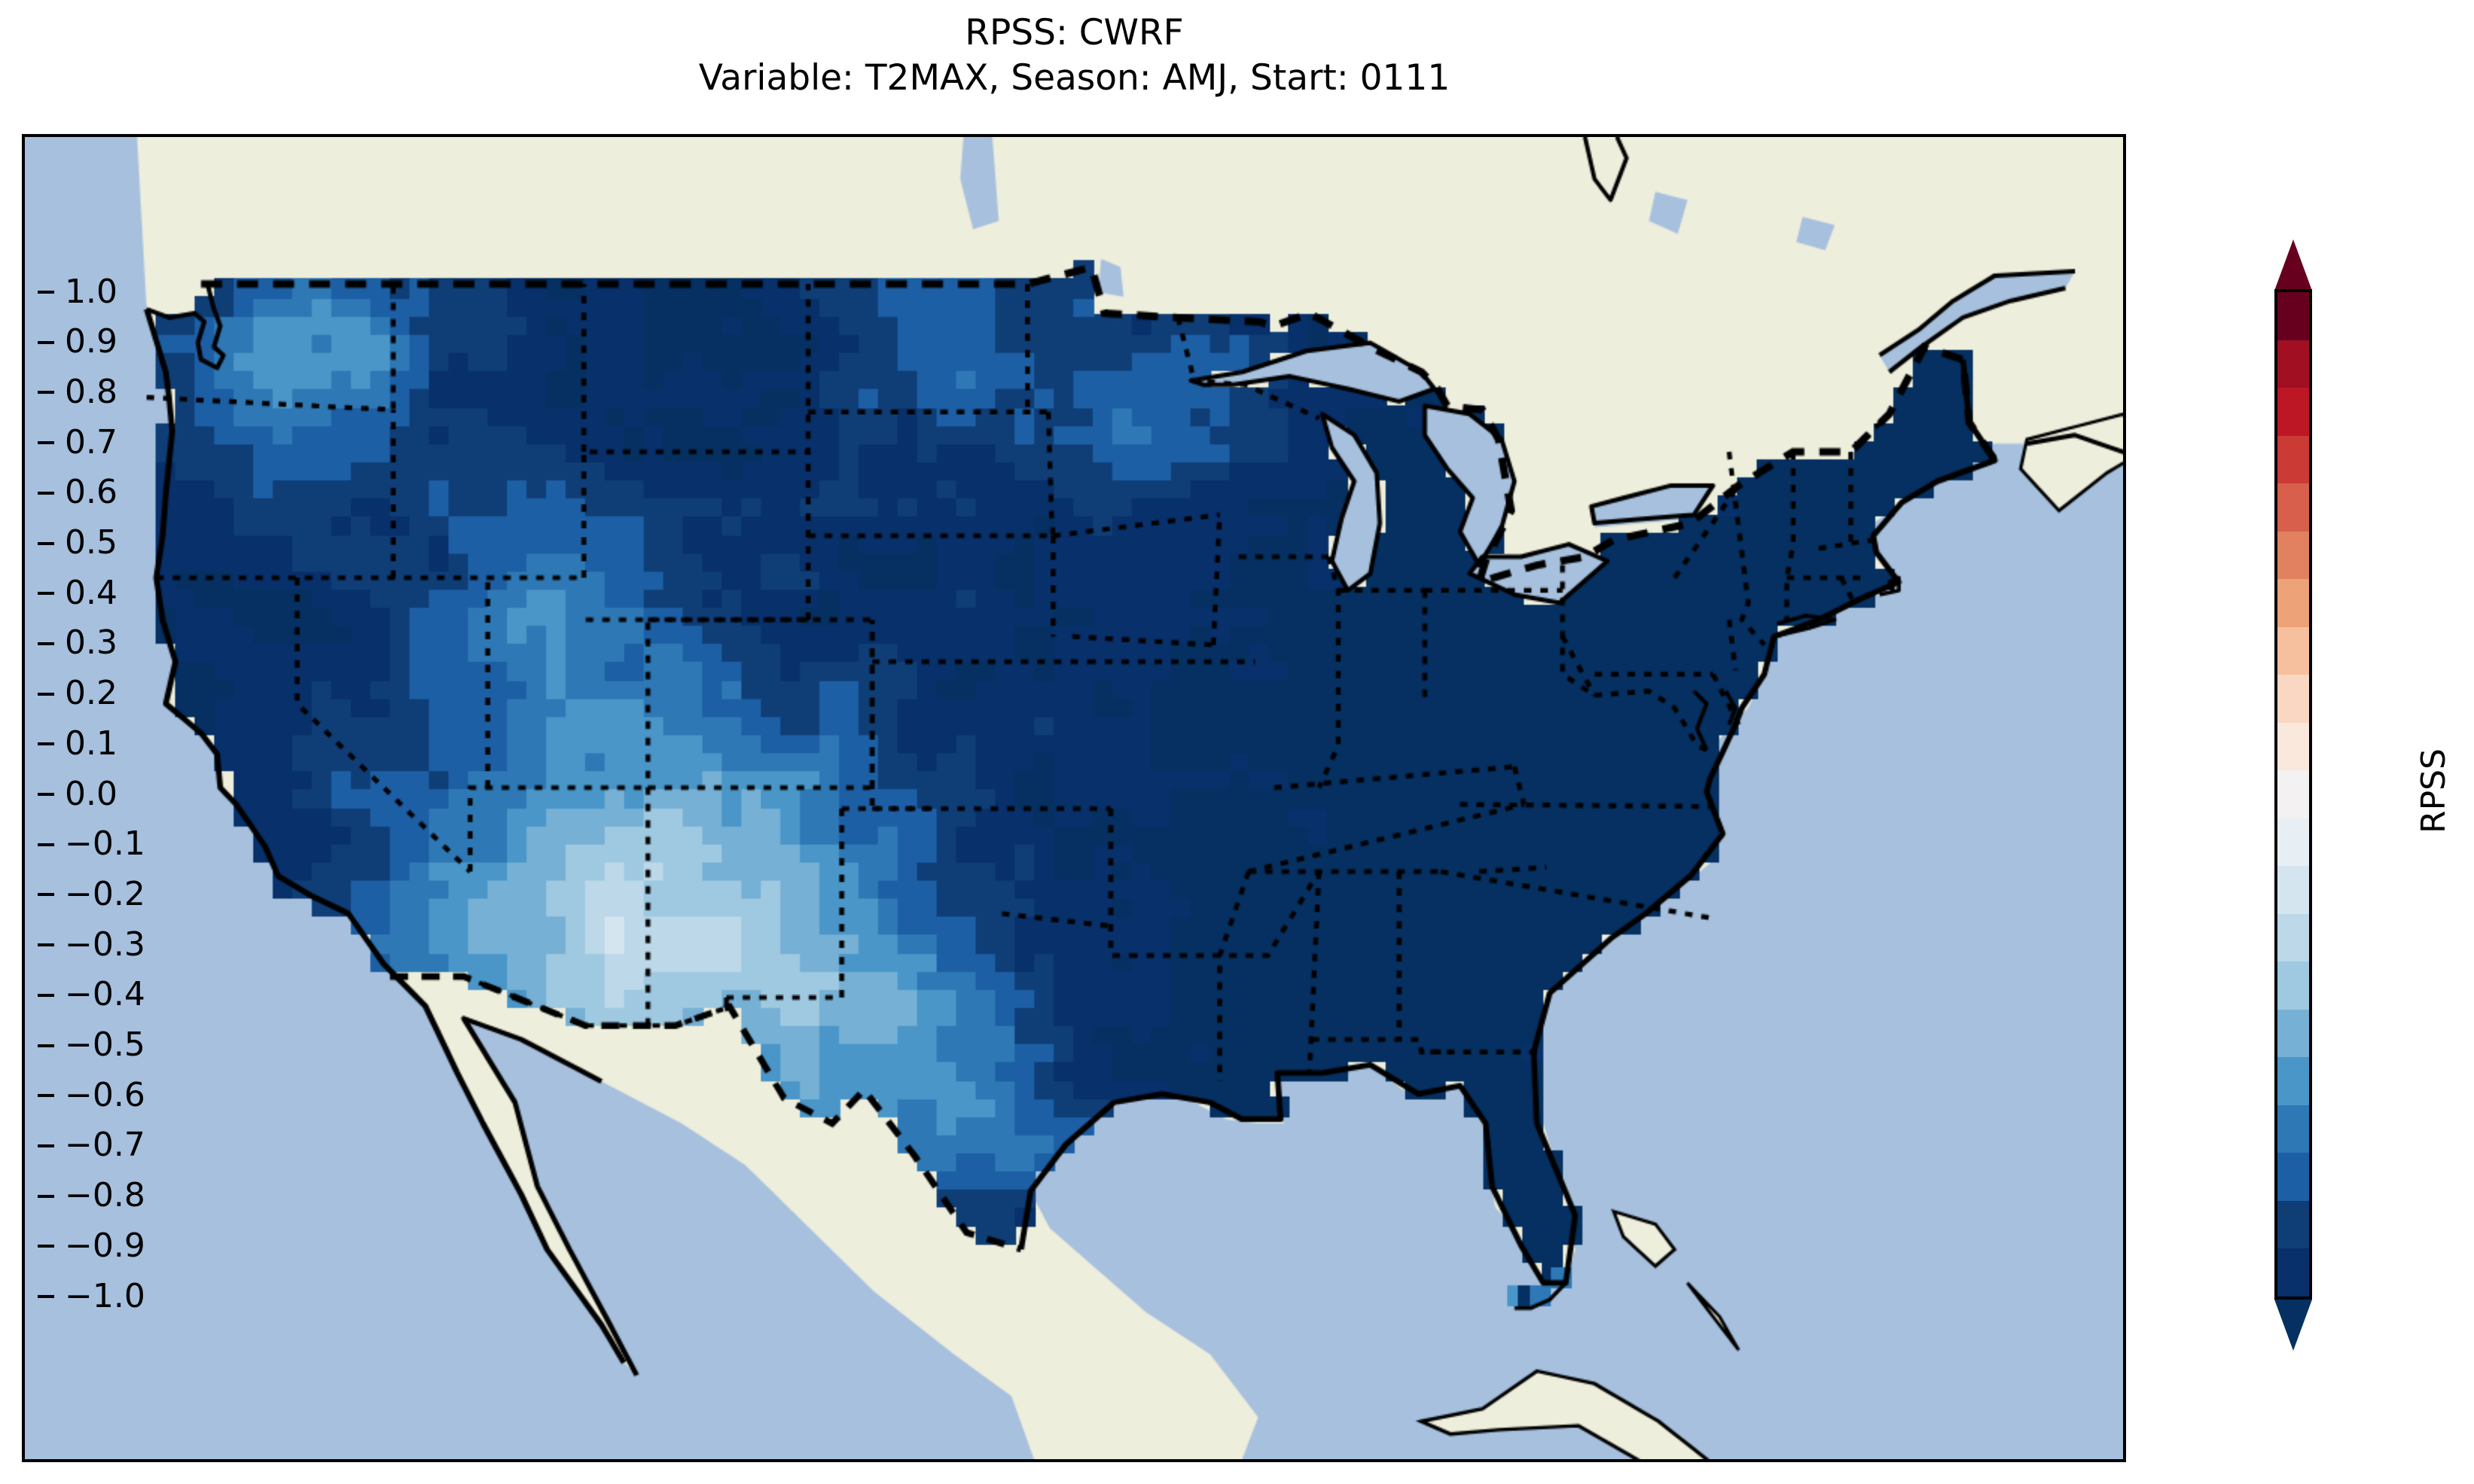  Describe the element at coordinates (2293, 1325) in the screenshot. I see `colorbar-extend-arrow-bottom` at that location.